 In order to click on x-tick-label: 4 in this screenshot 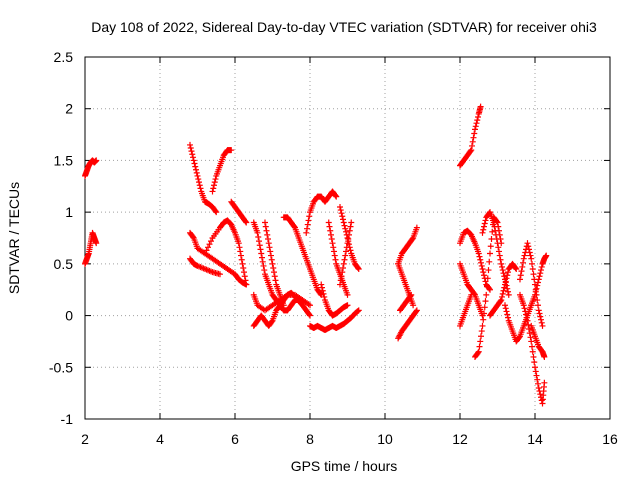, I will do `click(160, 439)`.